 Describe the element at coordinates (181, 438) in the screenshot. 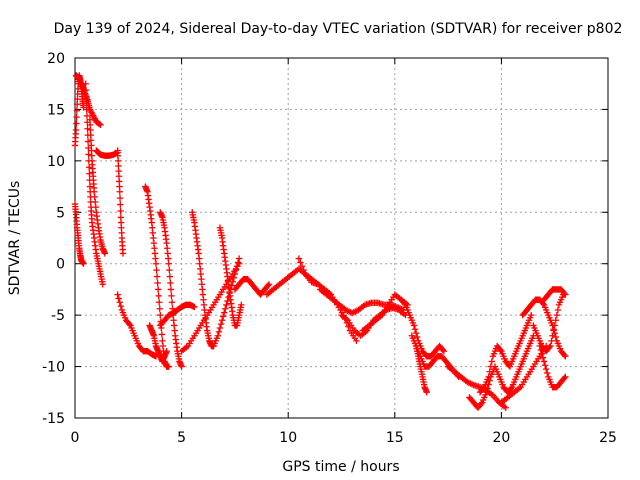

I see `x-tick-label: 5` at that location.